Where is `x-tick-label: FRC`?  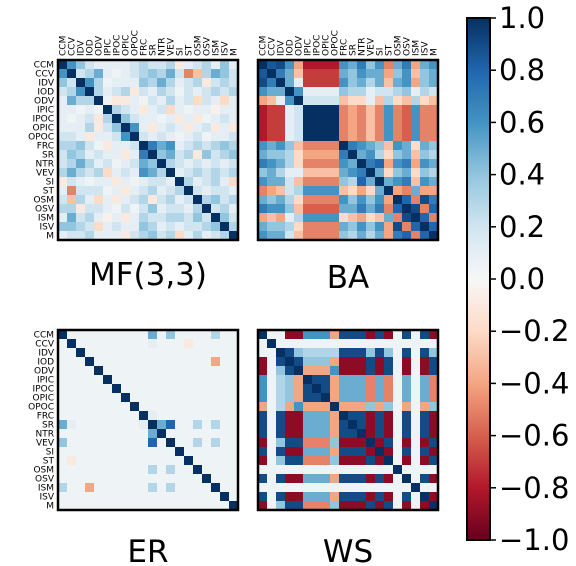
x-tick-label: FRC is located at coordinates (345, 47).